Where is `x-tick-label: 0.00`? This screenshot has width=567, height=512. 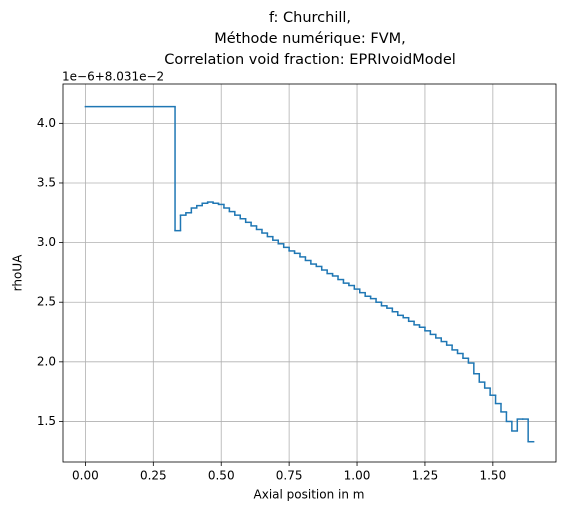 x-tick-label: 0.00 is located at coordinates (85, 476).